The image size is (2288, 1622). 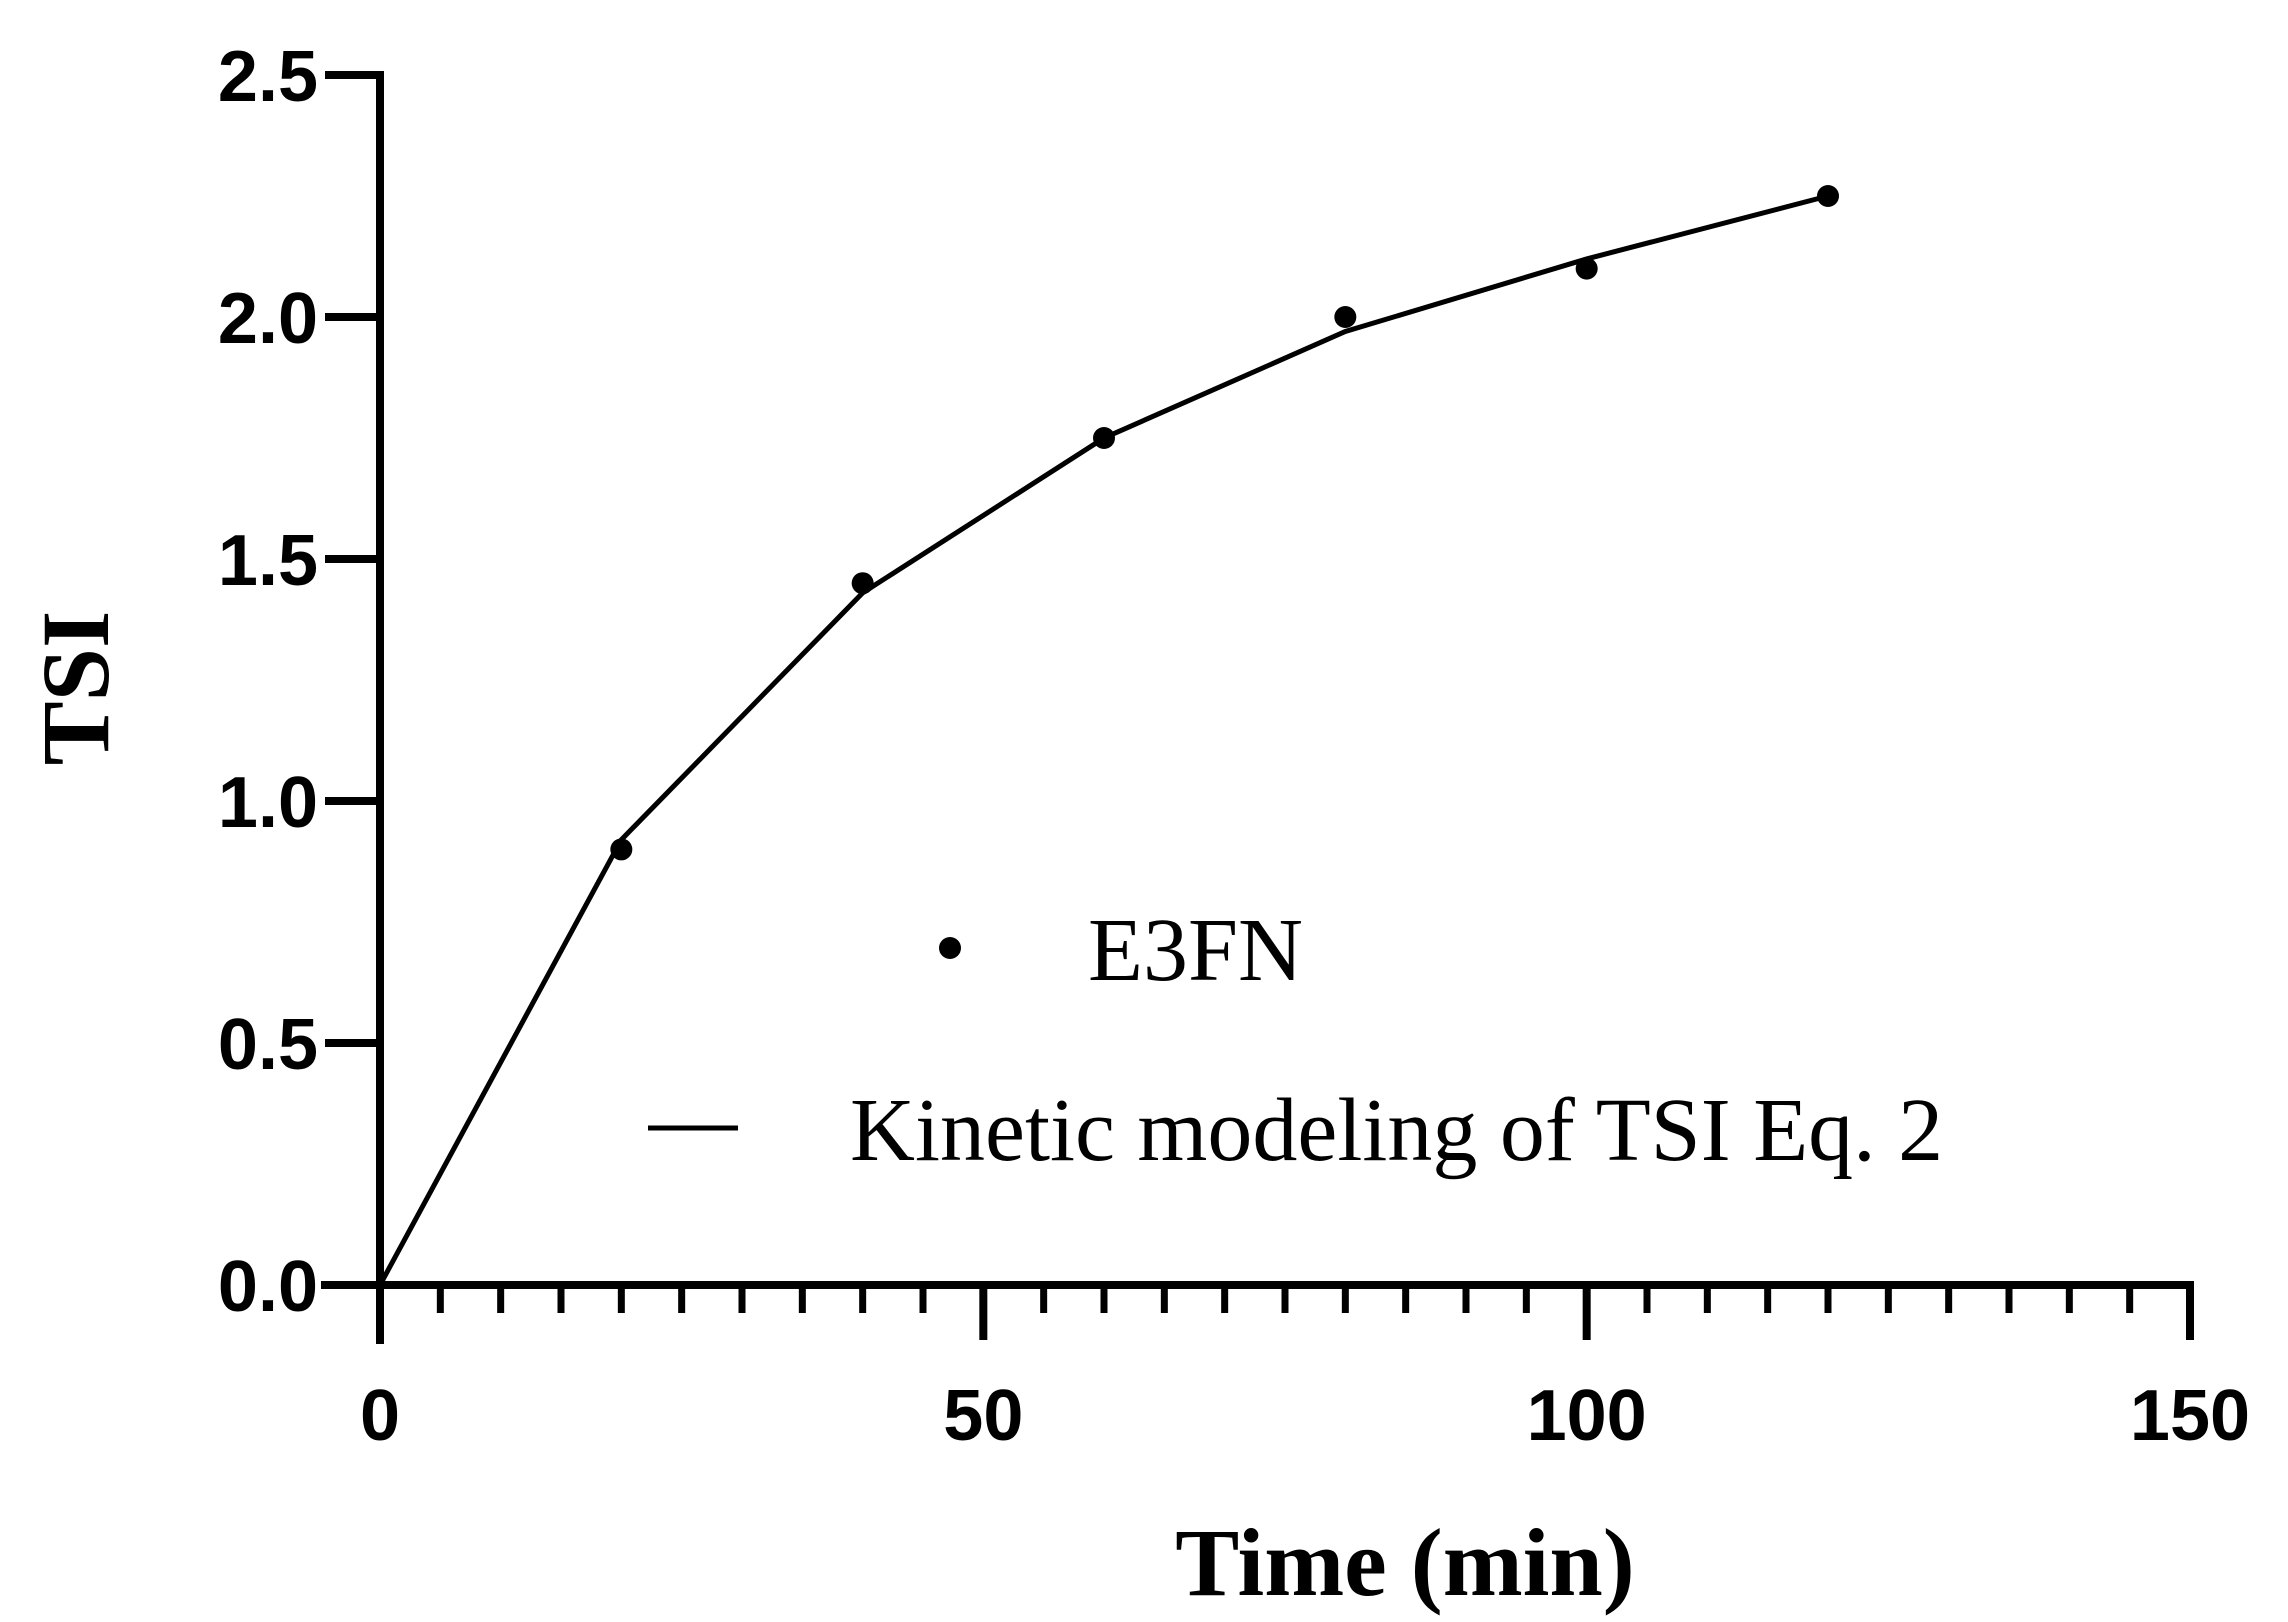 What do you see at coordinates (1305, 1370) in the screenshot?
I see `x-ticks: 0 50 100 150` at bounding box center [1305, 1370].